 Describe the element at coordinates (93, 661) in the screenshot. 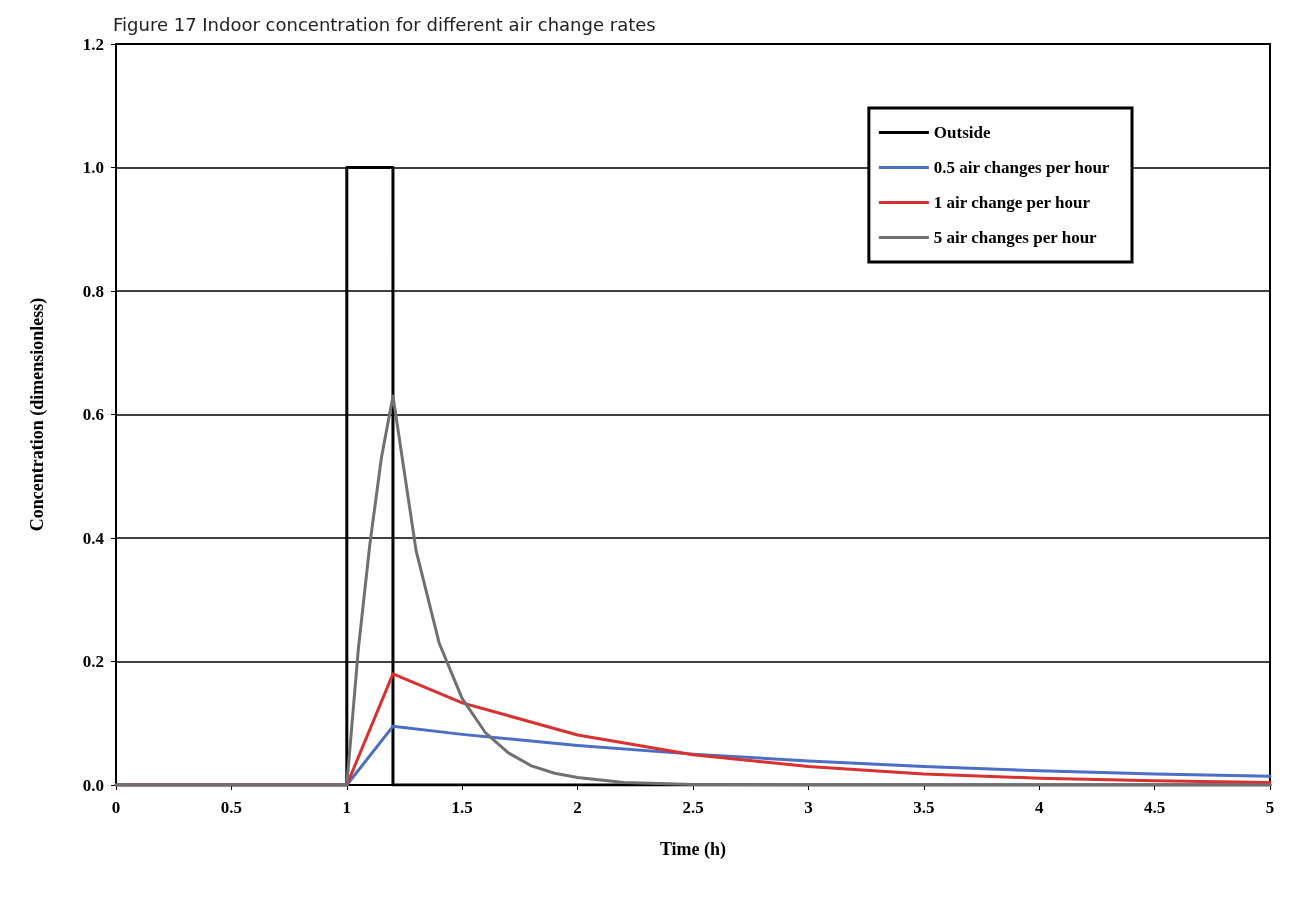

I see `y-tick-label: 0.2` at that location.